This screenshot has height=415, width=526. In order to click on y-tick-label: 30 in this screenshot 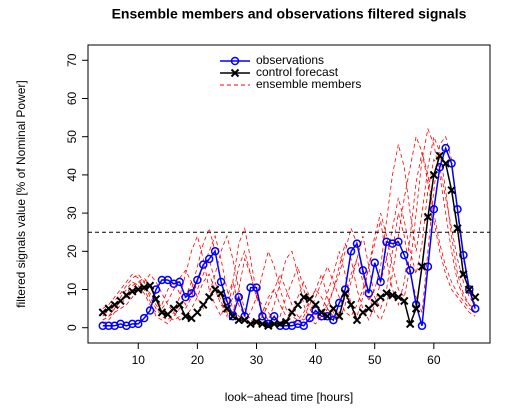, I will do `click(72, 213)`.